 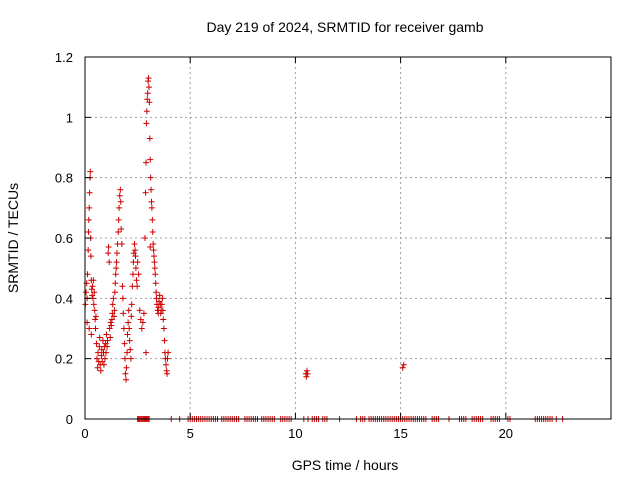 What do you see at coordinates (69, 419) in the screenshot?
I see `y-tick-label: 0` at bounding box center [69, 419].